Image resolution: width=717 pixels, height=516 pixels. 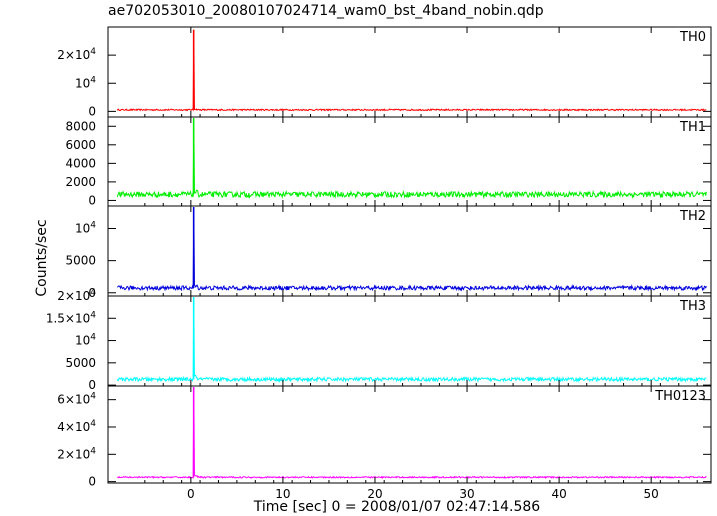 I want to click on series-line-th0, so click(x=411, y=70).